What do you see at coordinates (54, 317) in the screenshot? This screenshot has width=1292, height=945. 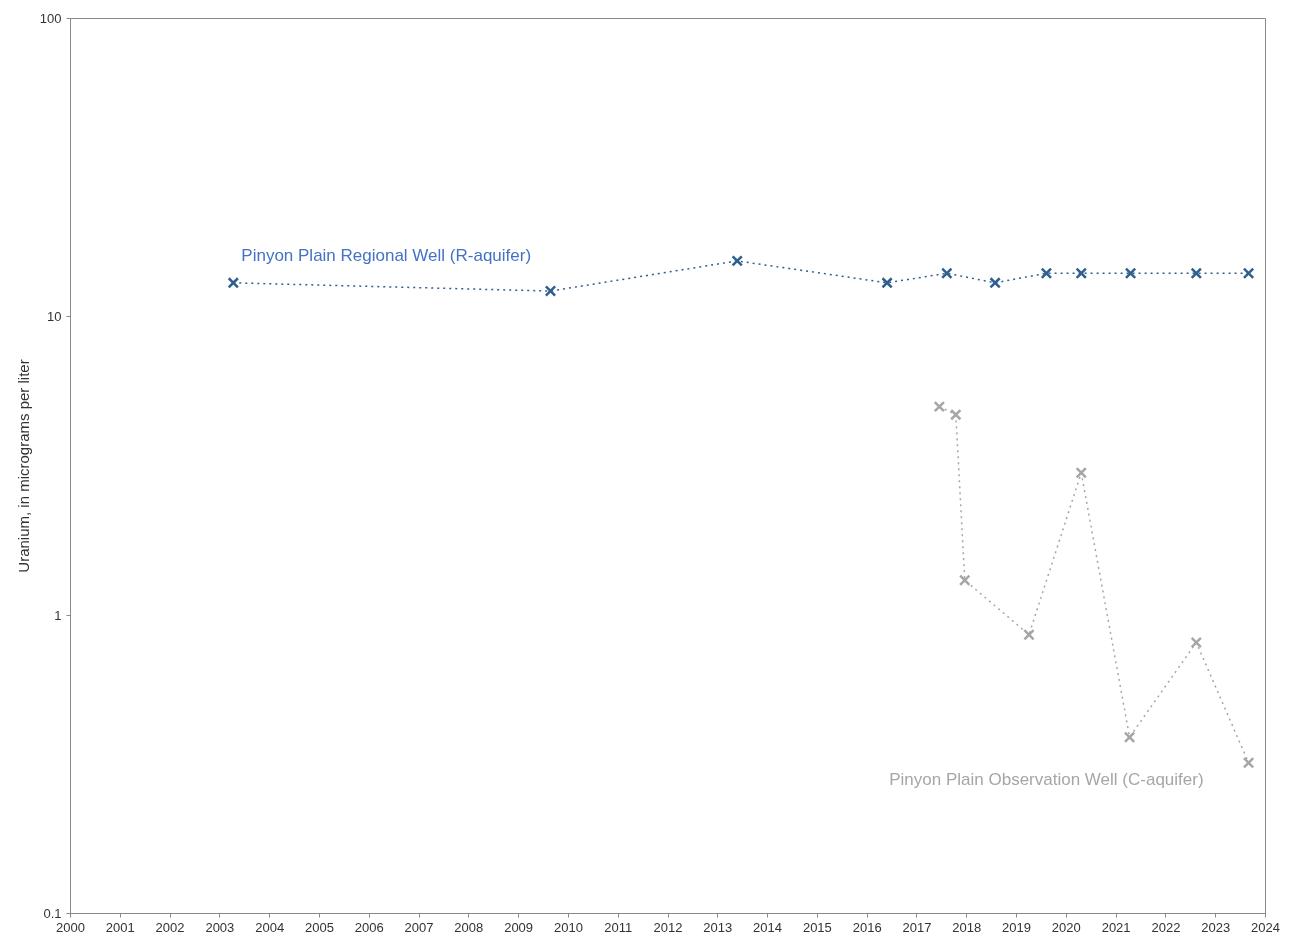 I see `y-tick-label: 10` at bounding box center [54, 317].